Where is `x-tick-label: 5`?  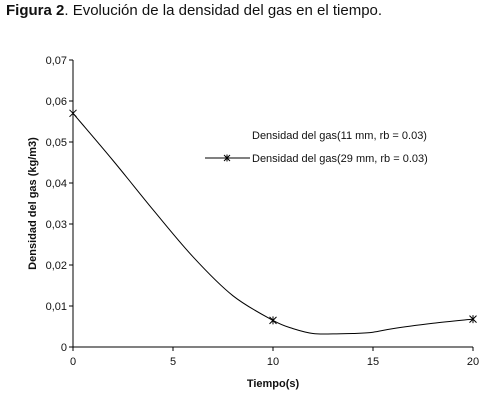
x-tick-label: 5 is located at coordinates (173, 362).